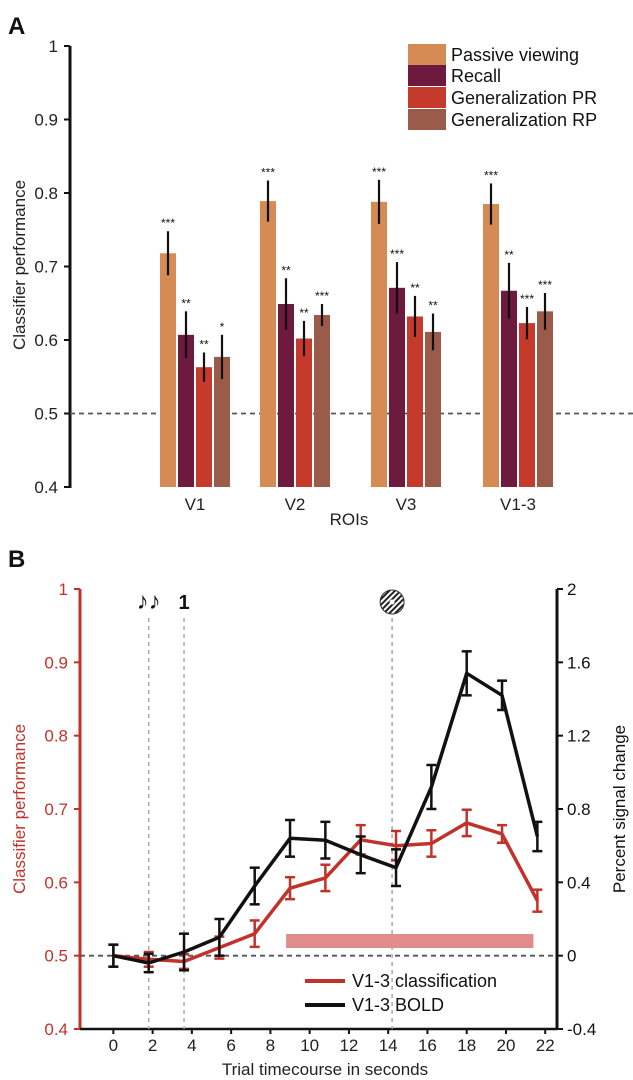  What do you see at coordinates (204, 344) in the screenshot?
I see `significance-generalization-pr-v1: **` at bounding box center [204, 344].